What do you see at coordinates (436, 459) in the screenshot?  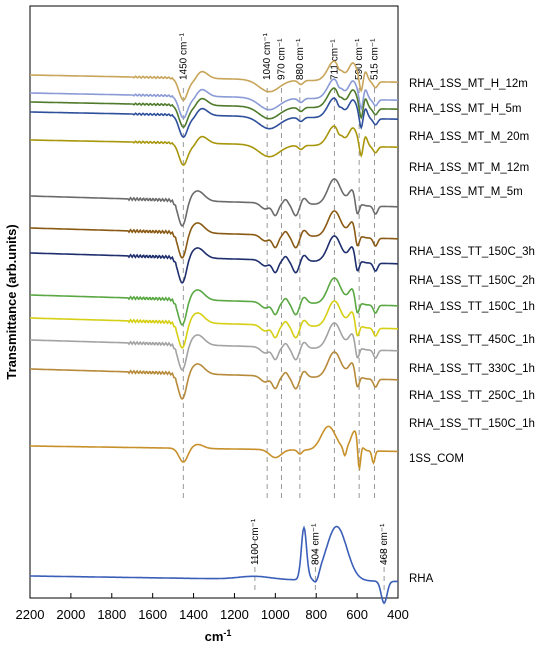 I see `series-label-13: 1SS_COM` at bounding box center [436, 459].